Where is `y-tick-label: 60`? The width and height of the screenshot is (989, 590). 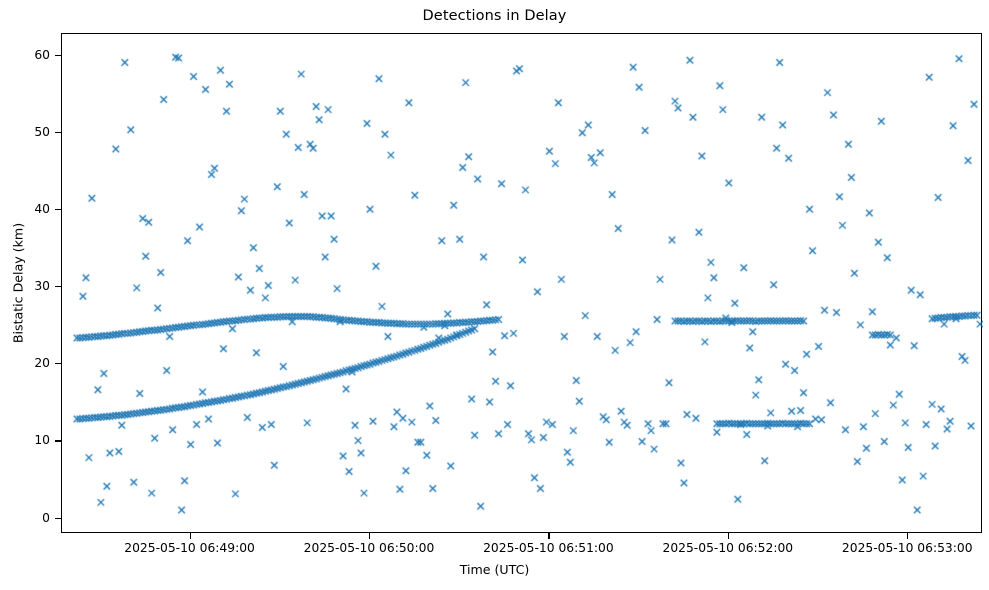 y-tick-label: 60 is located at coordinates (42, 54).